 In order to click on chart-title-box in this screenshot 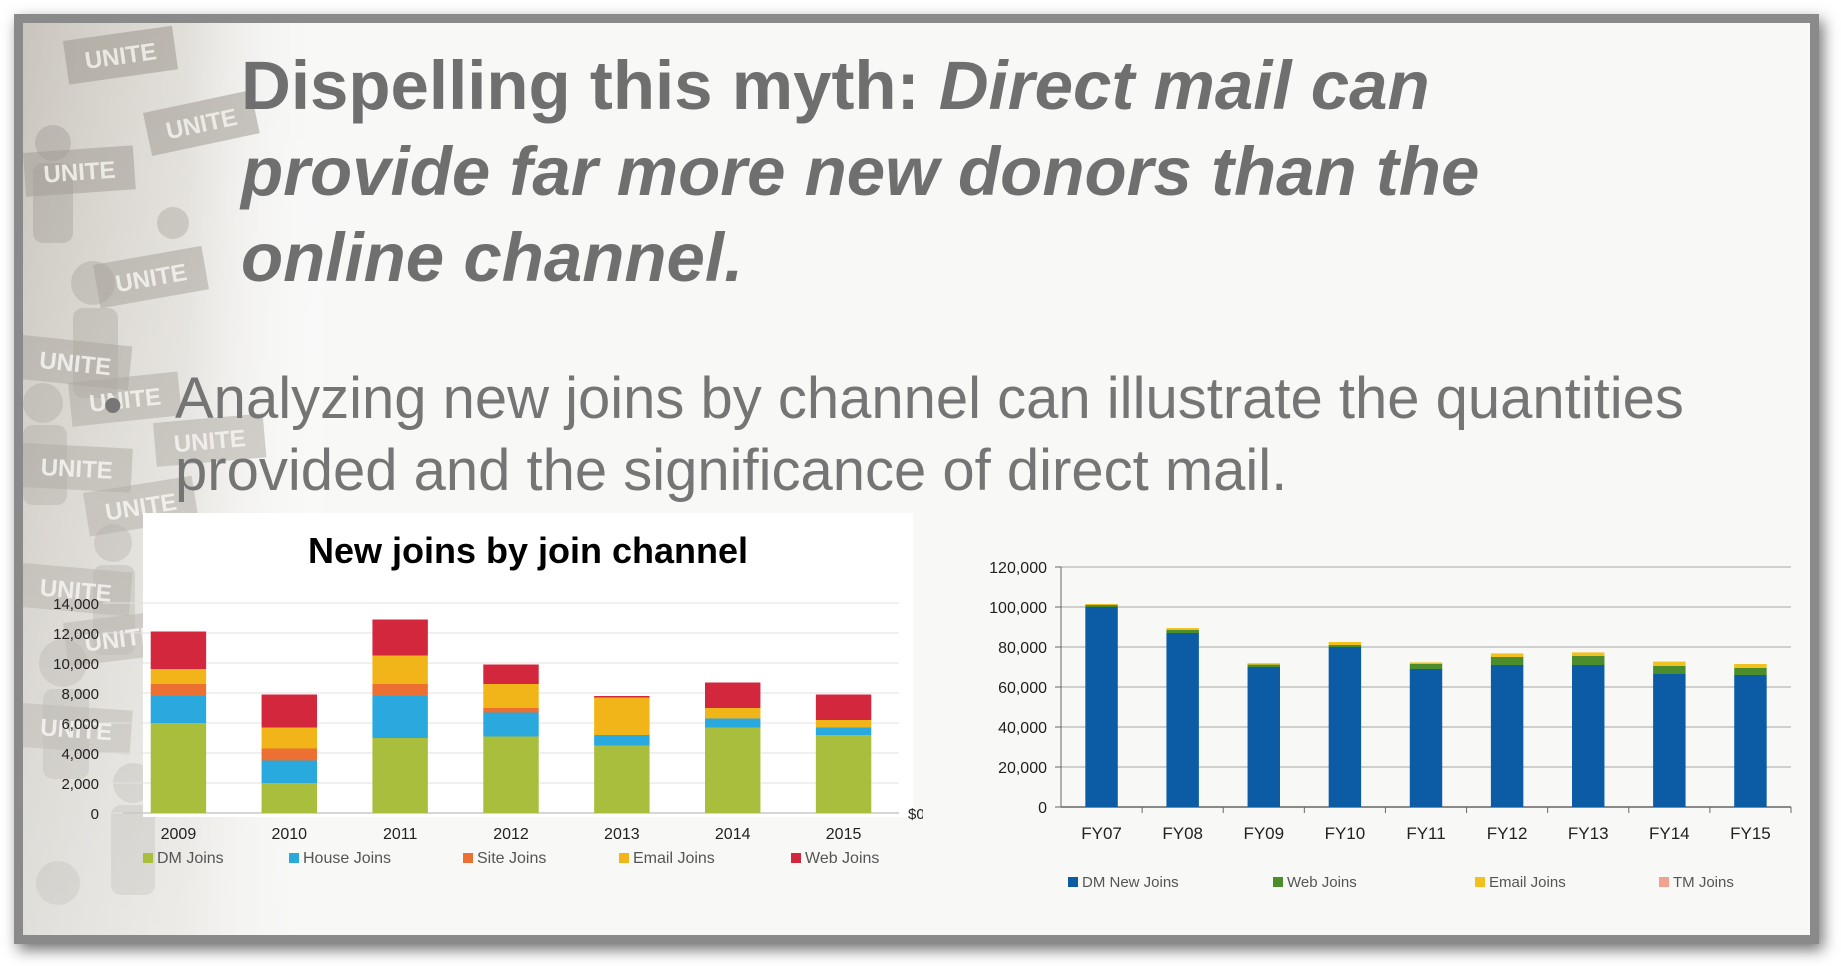, I will do `click(528, 555)`.